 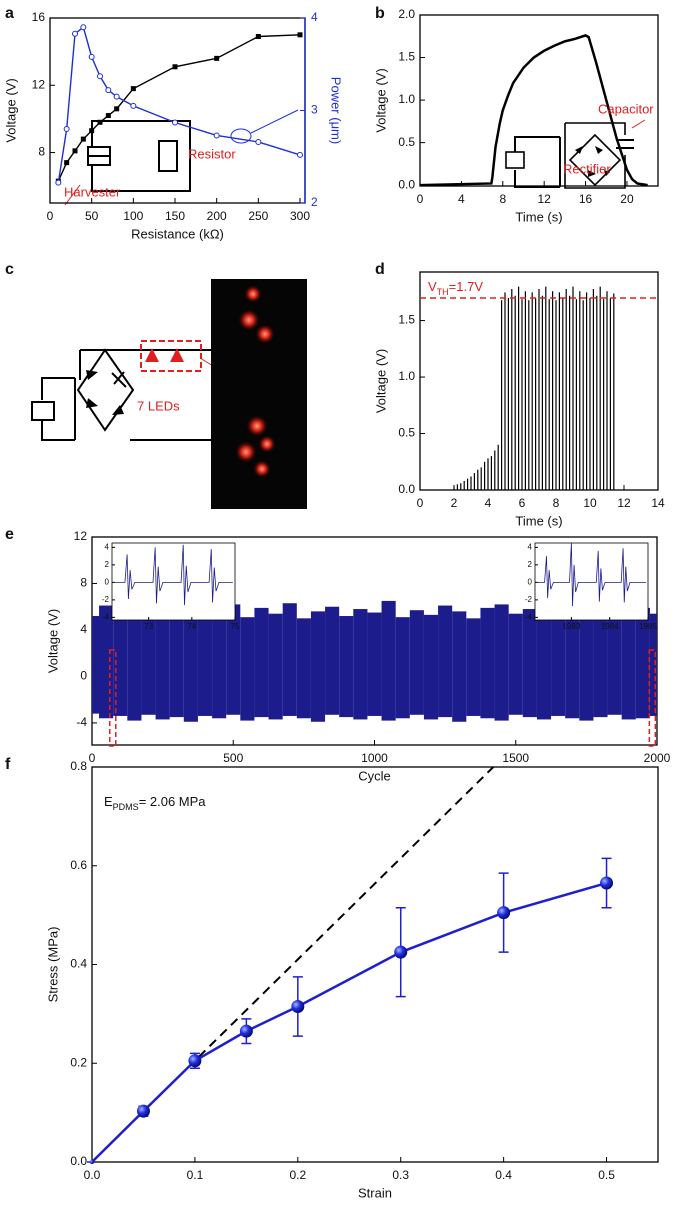 What do you see at coordinates (9, 269) in the screenshot?
I see `panel-letter: c` at bounding box center [9, 269].